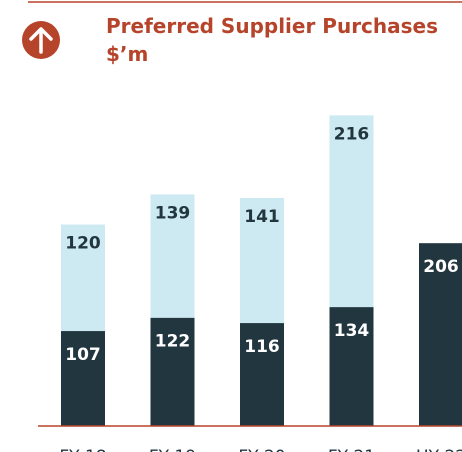  What do you see at coordinates (172, 449) in the screenshot?
I see `x-tick-label: FY 19` at bounding box center [172, 449].